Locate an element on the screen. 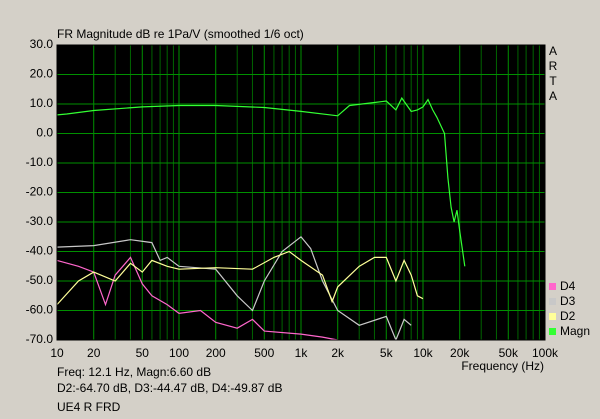  legend-label: D3 is located at coordinates (568, 301).